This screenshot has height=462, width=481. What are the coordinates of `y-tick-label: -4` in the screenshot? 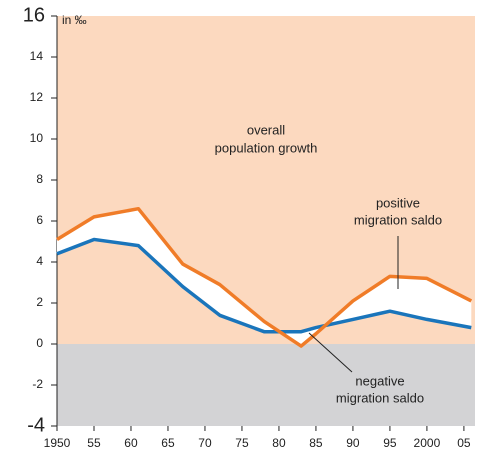 It's located at (36, 425).